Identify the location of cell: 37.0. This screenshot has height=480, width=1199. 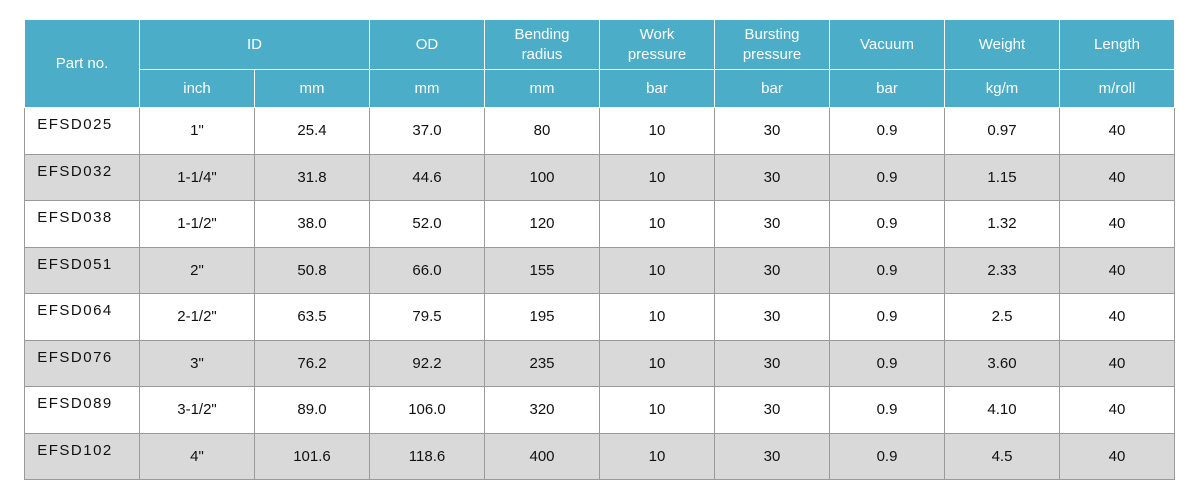
(427, 131).